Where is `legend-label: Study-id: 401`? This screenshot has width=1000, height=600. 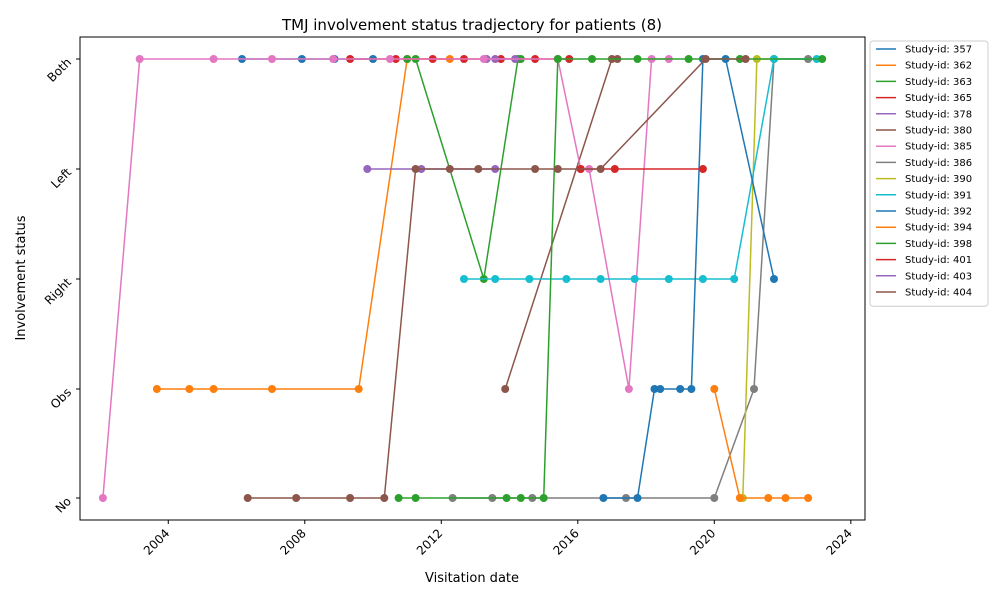 legend-label: Study-id: 401 is located at coordinates (938, 260).